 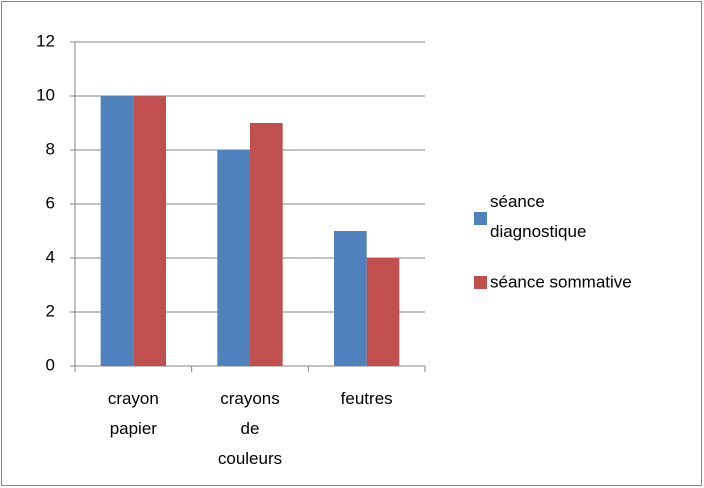 What do you see at coordinates (50, 310) in the screenshot?
I see `y-tick-label: 2` at bounding box center [50, 310].